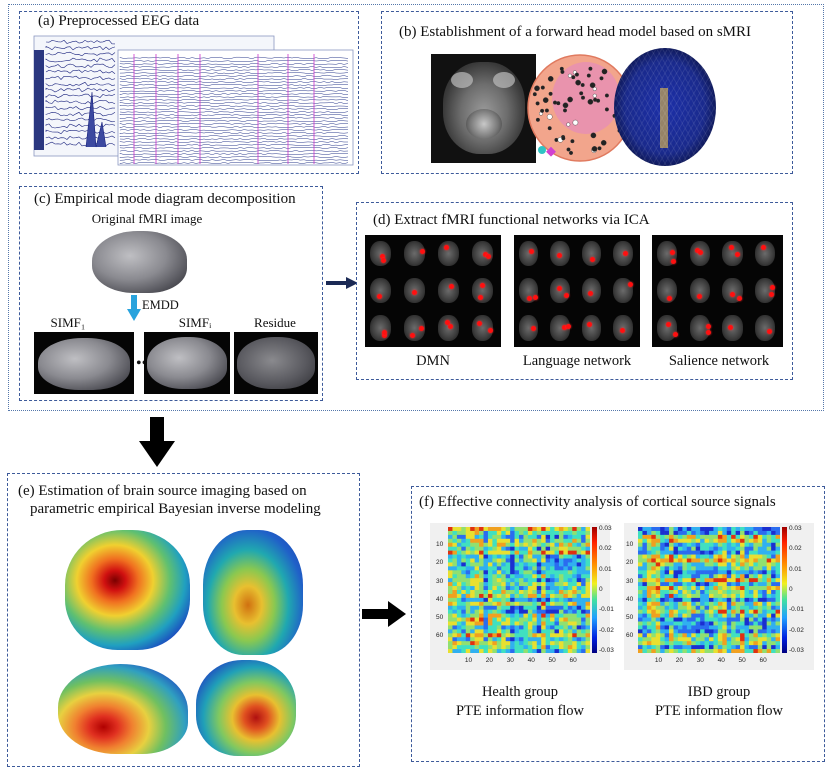 This screenshot has width=833, height=777. I want to click on residue-label: Residue, so click(275, 322).